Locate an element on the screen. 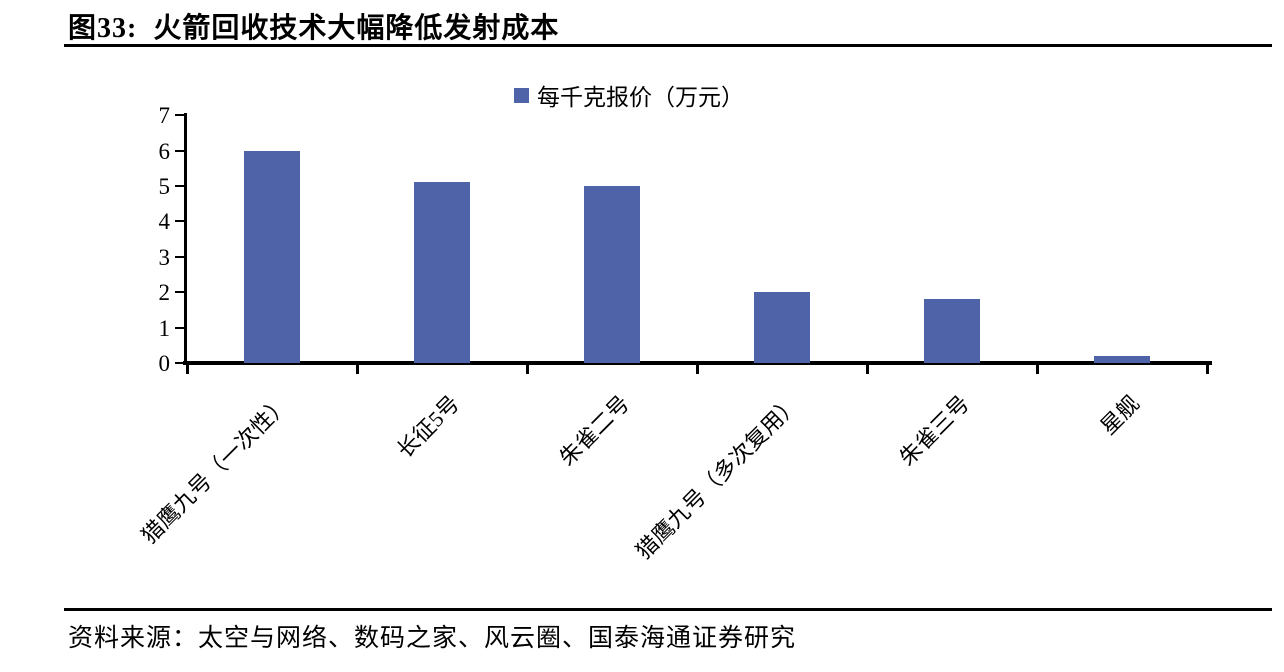  x-category-label: 星舰 is located at coordinates (1120, 415).